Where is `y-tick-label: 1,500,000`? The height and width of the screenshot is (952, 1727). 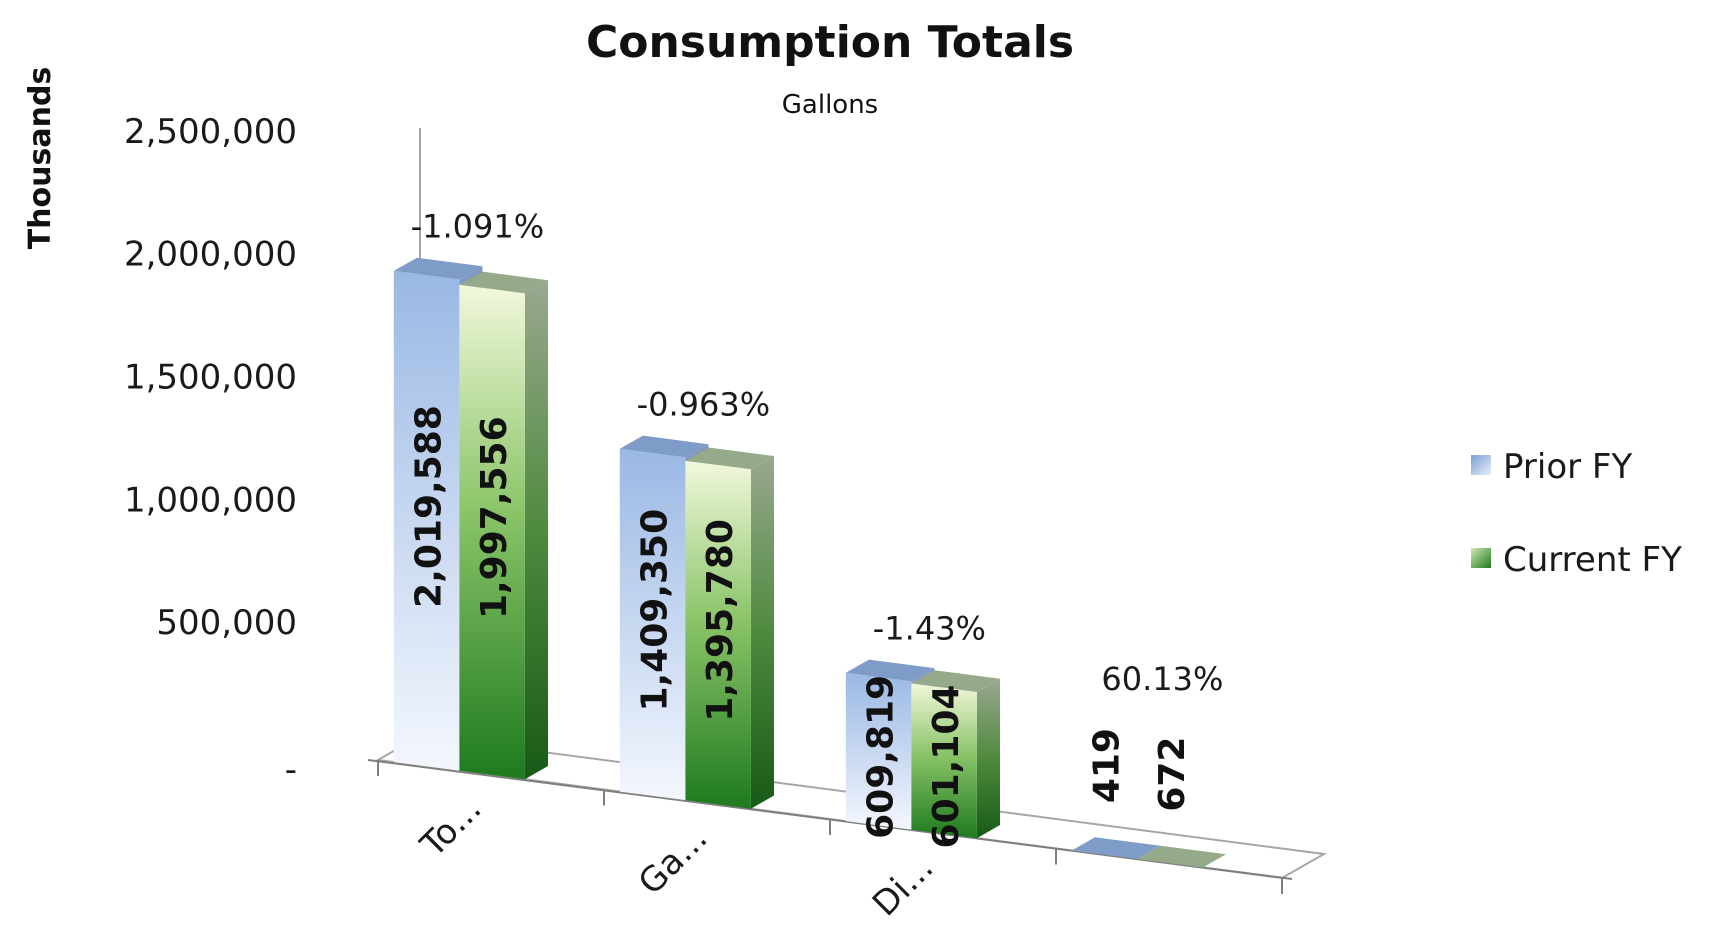
y-tick-label: 1,500,000 is located at coordinates (210, 378).